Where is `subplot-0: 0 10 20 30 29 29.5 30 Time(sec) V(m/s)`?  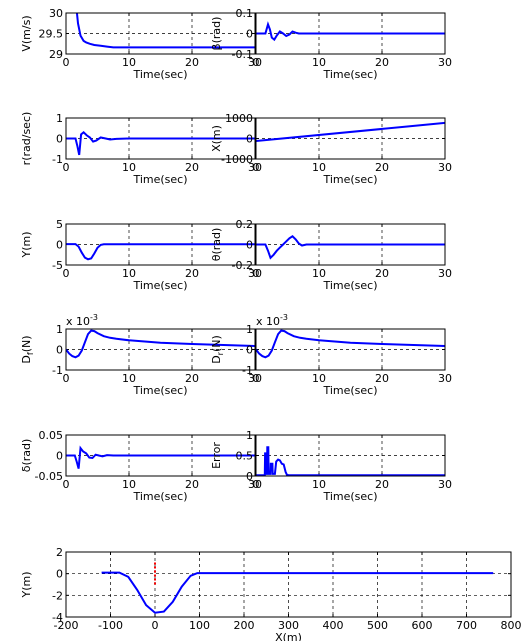 subplot-0: 0 10 20 30 29 29.5 30 Time(sec) V(m/s) is located at coordinates (141, 44).